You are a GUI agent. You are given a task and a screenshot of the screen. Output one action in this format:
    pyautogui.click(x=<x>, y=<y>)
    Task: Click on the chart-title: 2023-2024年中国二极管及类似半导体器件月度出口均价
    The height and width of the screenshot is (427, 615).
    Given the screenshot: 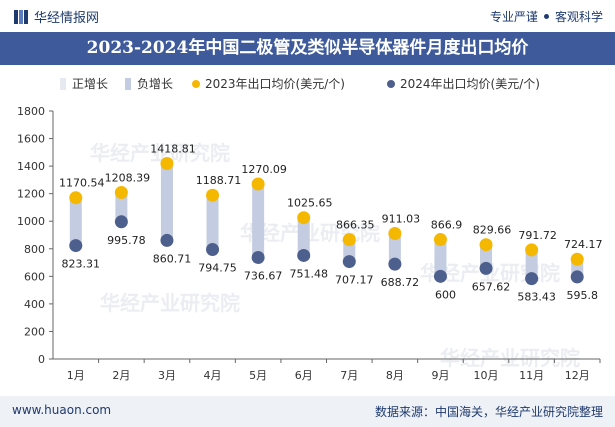 What is the action you would take?
    pyautogui.click(x=307, y=48)
    